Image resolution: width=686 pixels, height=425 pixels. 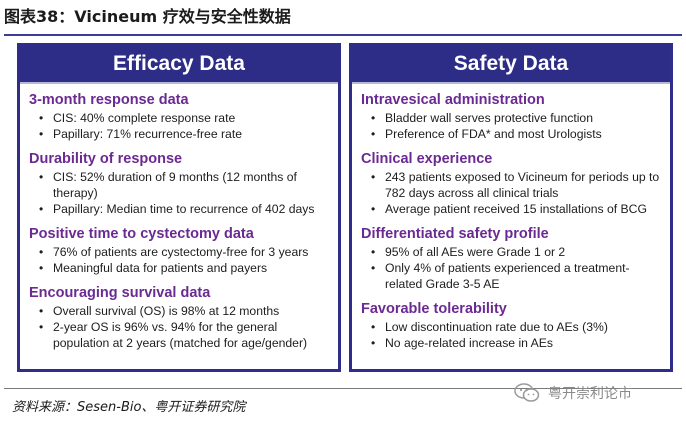 I want to click on section-title: Encouraging survival data, so click(x=120, y=293).